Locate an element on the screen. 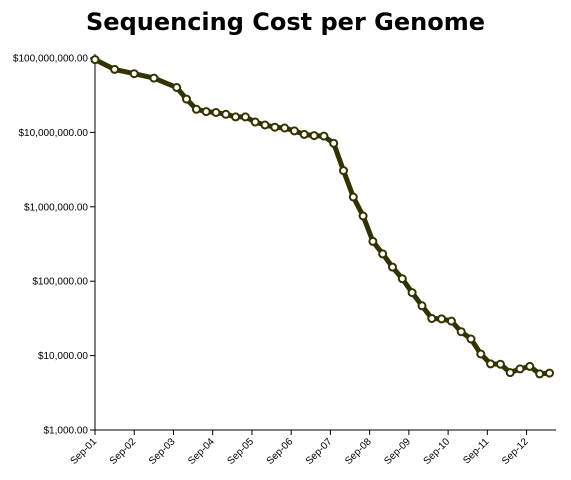 The height and width of the screenshot is (480, 571). x-tick-label: Sep-08 is located at coordinates (358, 451).